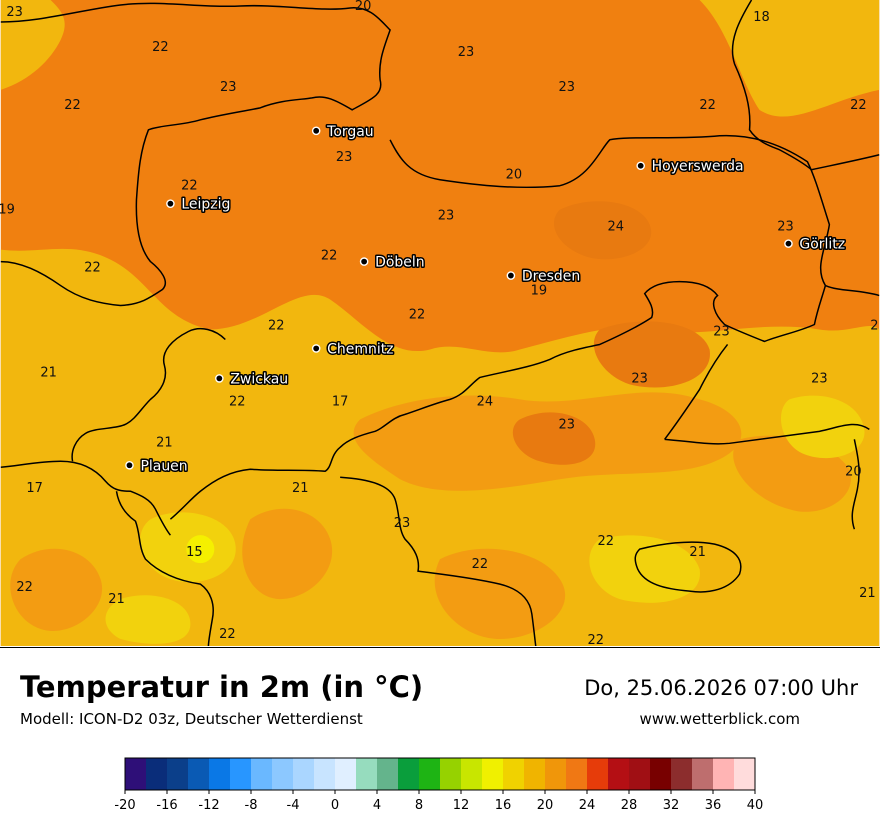  I want to click on warm-band-east, so click(789, 58).